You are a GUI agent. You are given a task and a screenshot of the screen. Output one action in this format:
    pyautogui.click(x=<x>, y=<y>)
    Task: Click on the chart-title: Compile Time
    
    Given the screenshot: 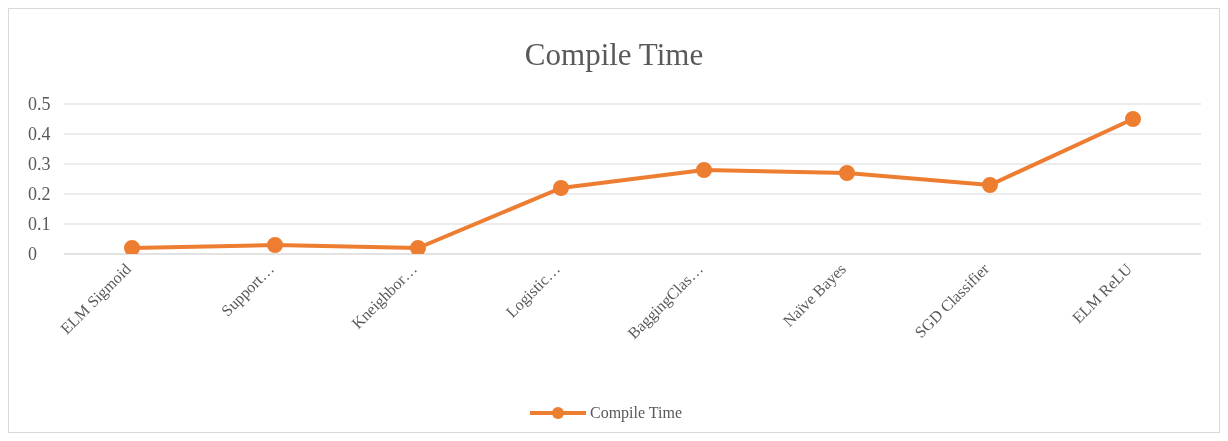 What is the action you would take?
    pyautogui.click(x=614, y=55)
    